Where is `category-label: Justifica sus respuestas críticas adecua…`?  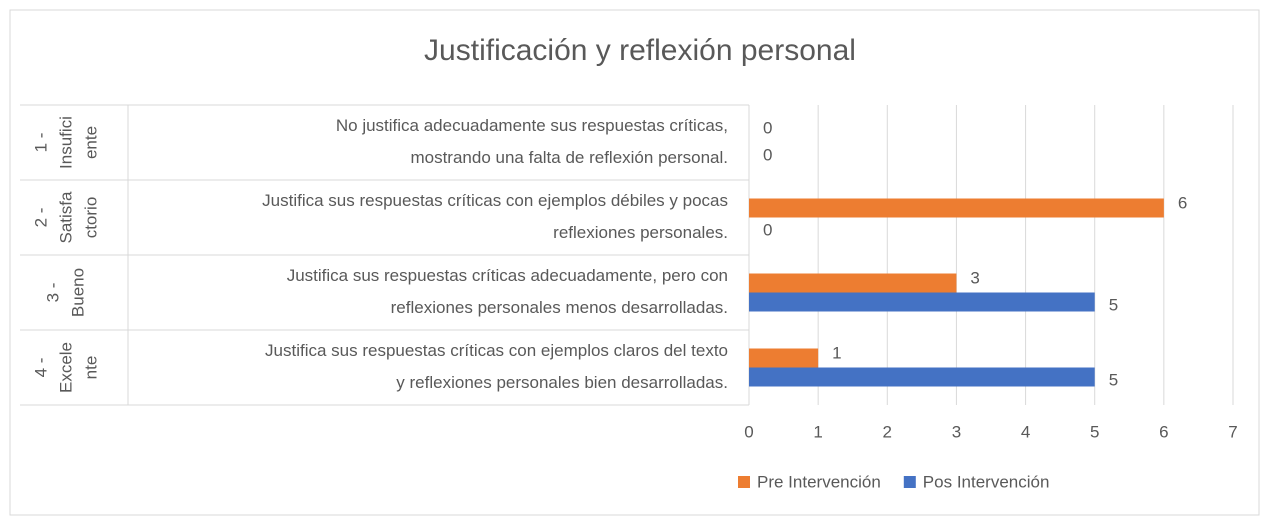 category-label: Justifica sus respuestas críticas adecua… is located at coordinates (507, 275).